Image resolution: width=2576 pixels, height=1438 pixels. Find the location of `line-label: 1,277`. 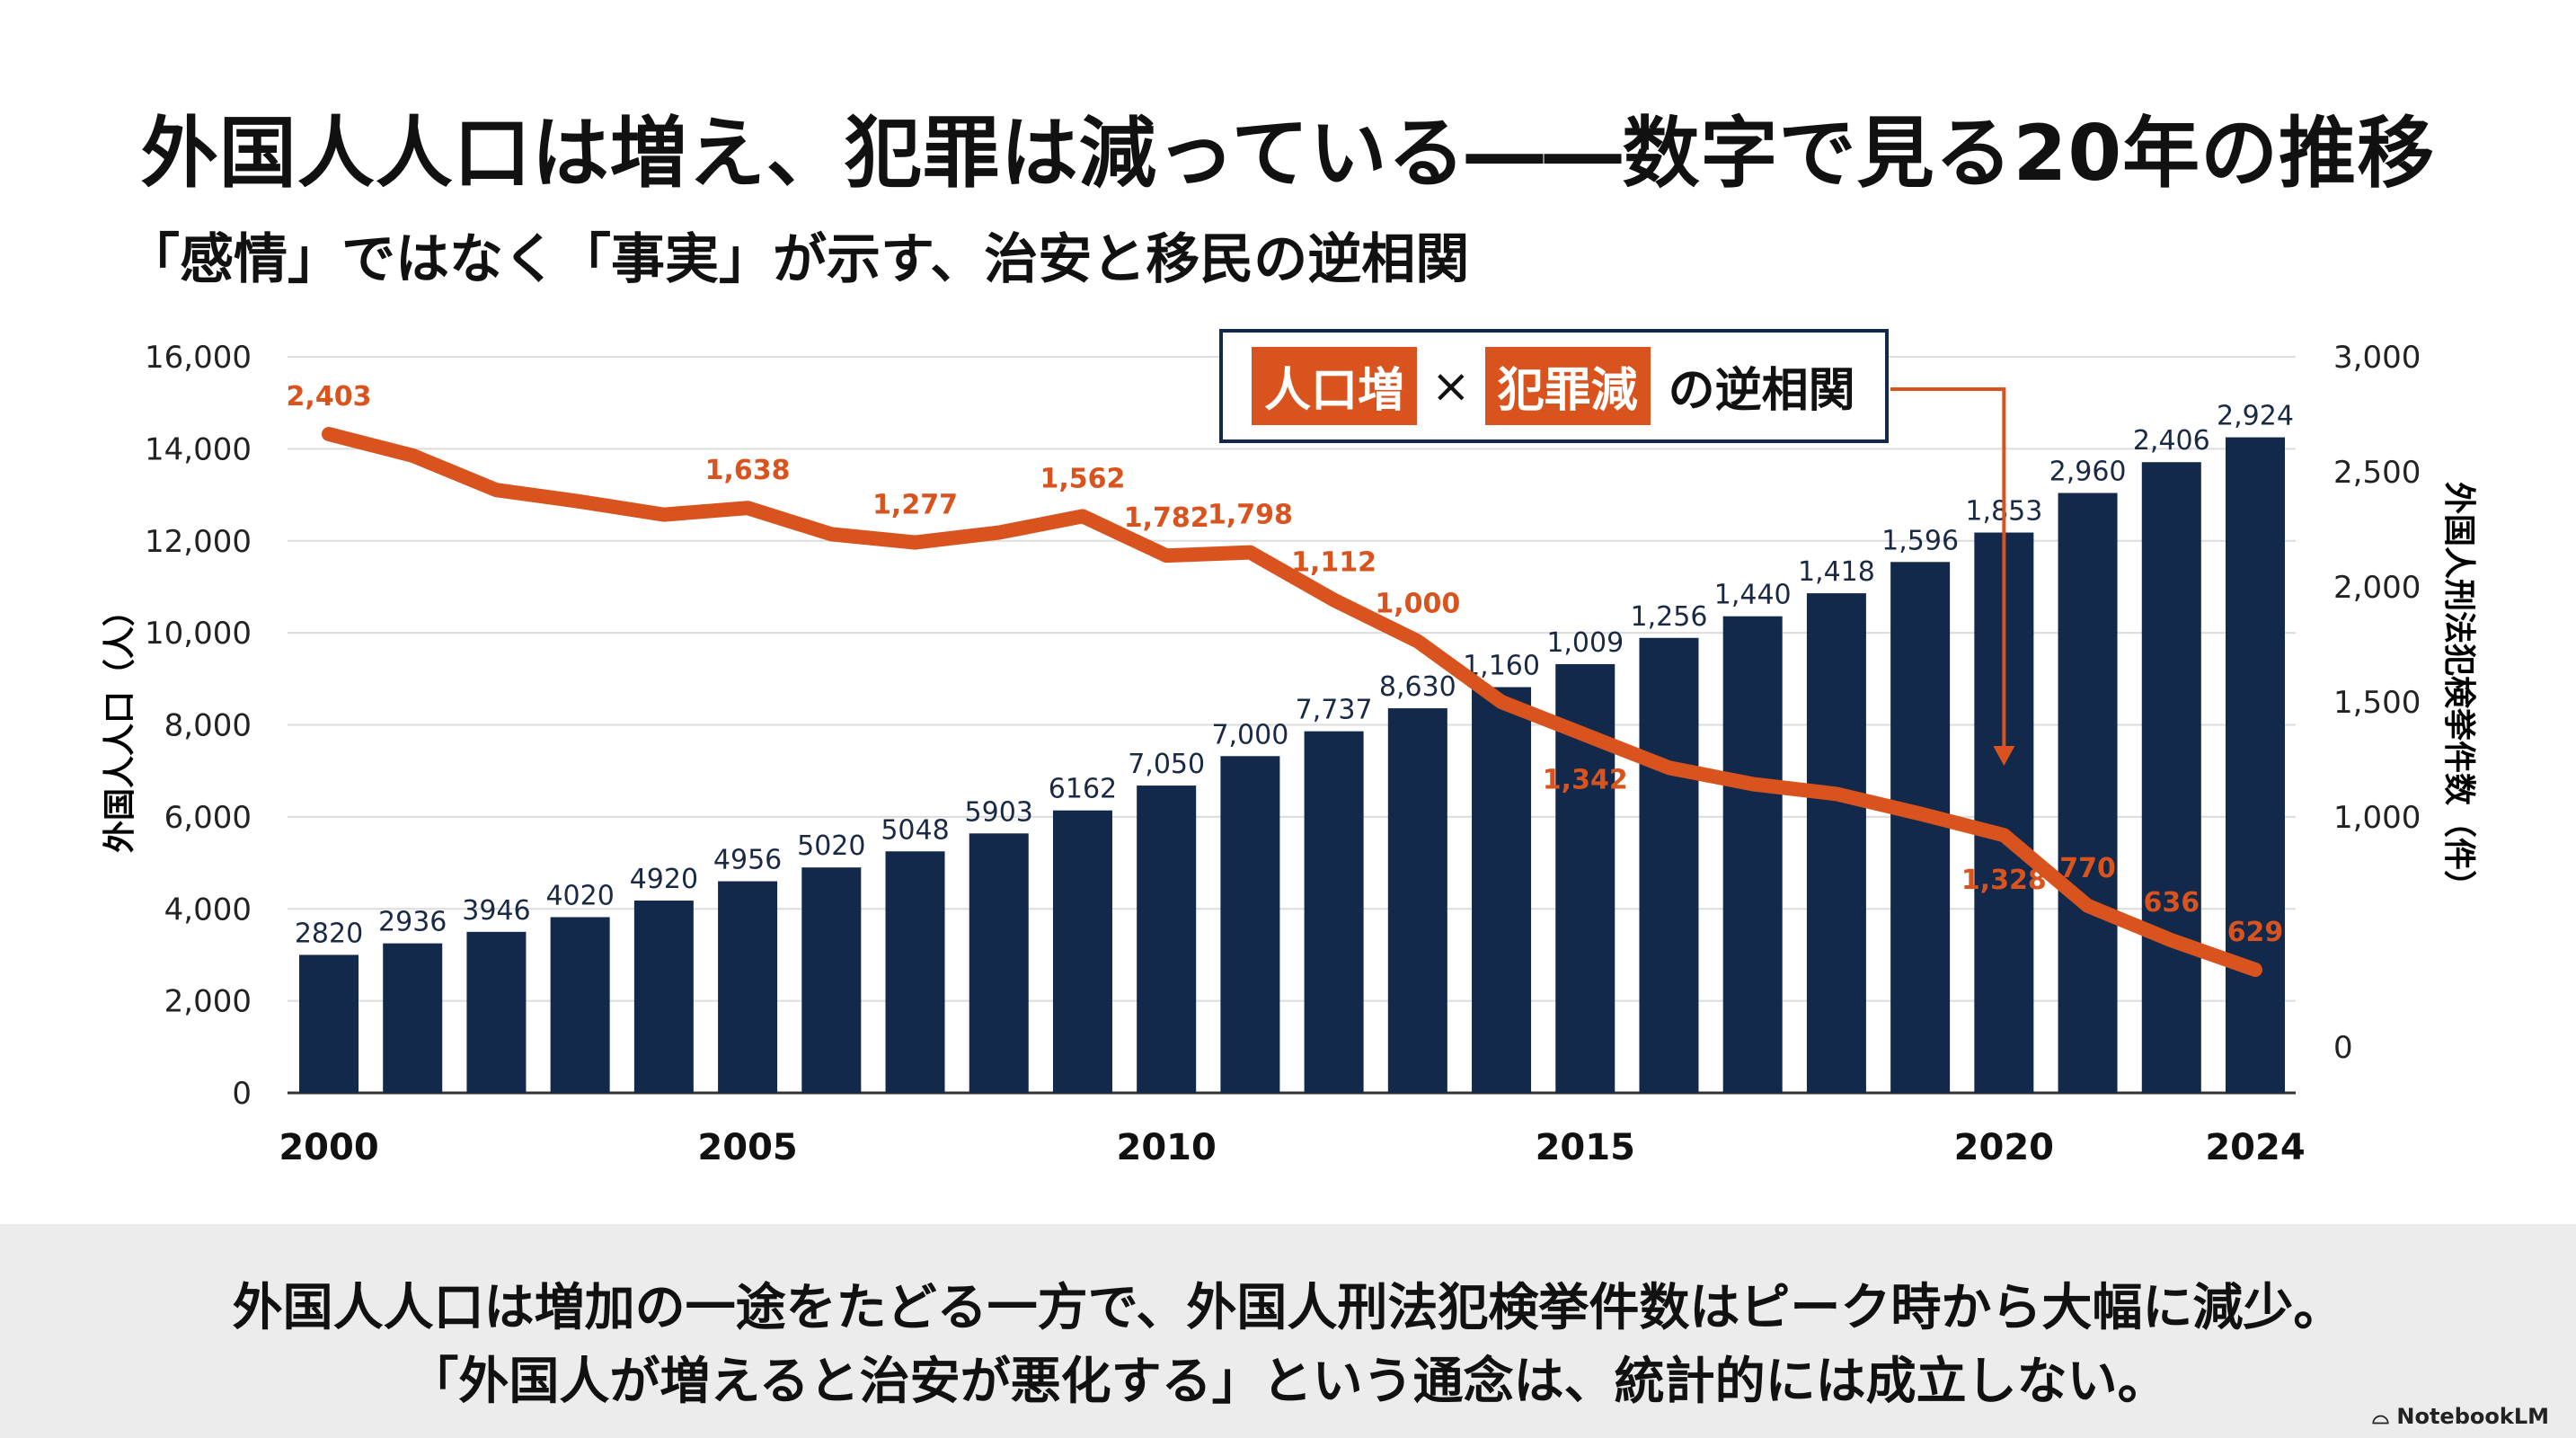

line-label: 1,277 is located at coordinates (915, 506).